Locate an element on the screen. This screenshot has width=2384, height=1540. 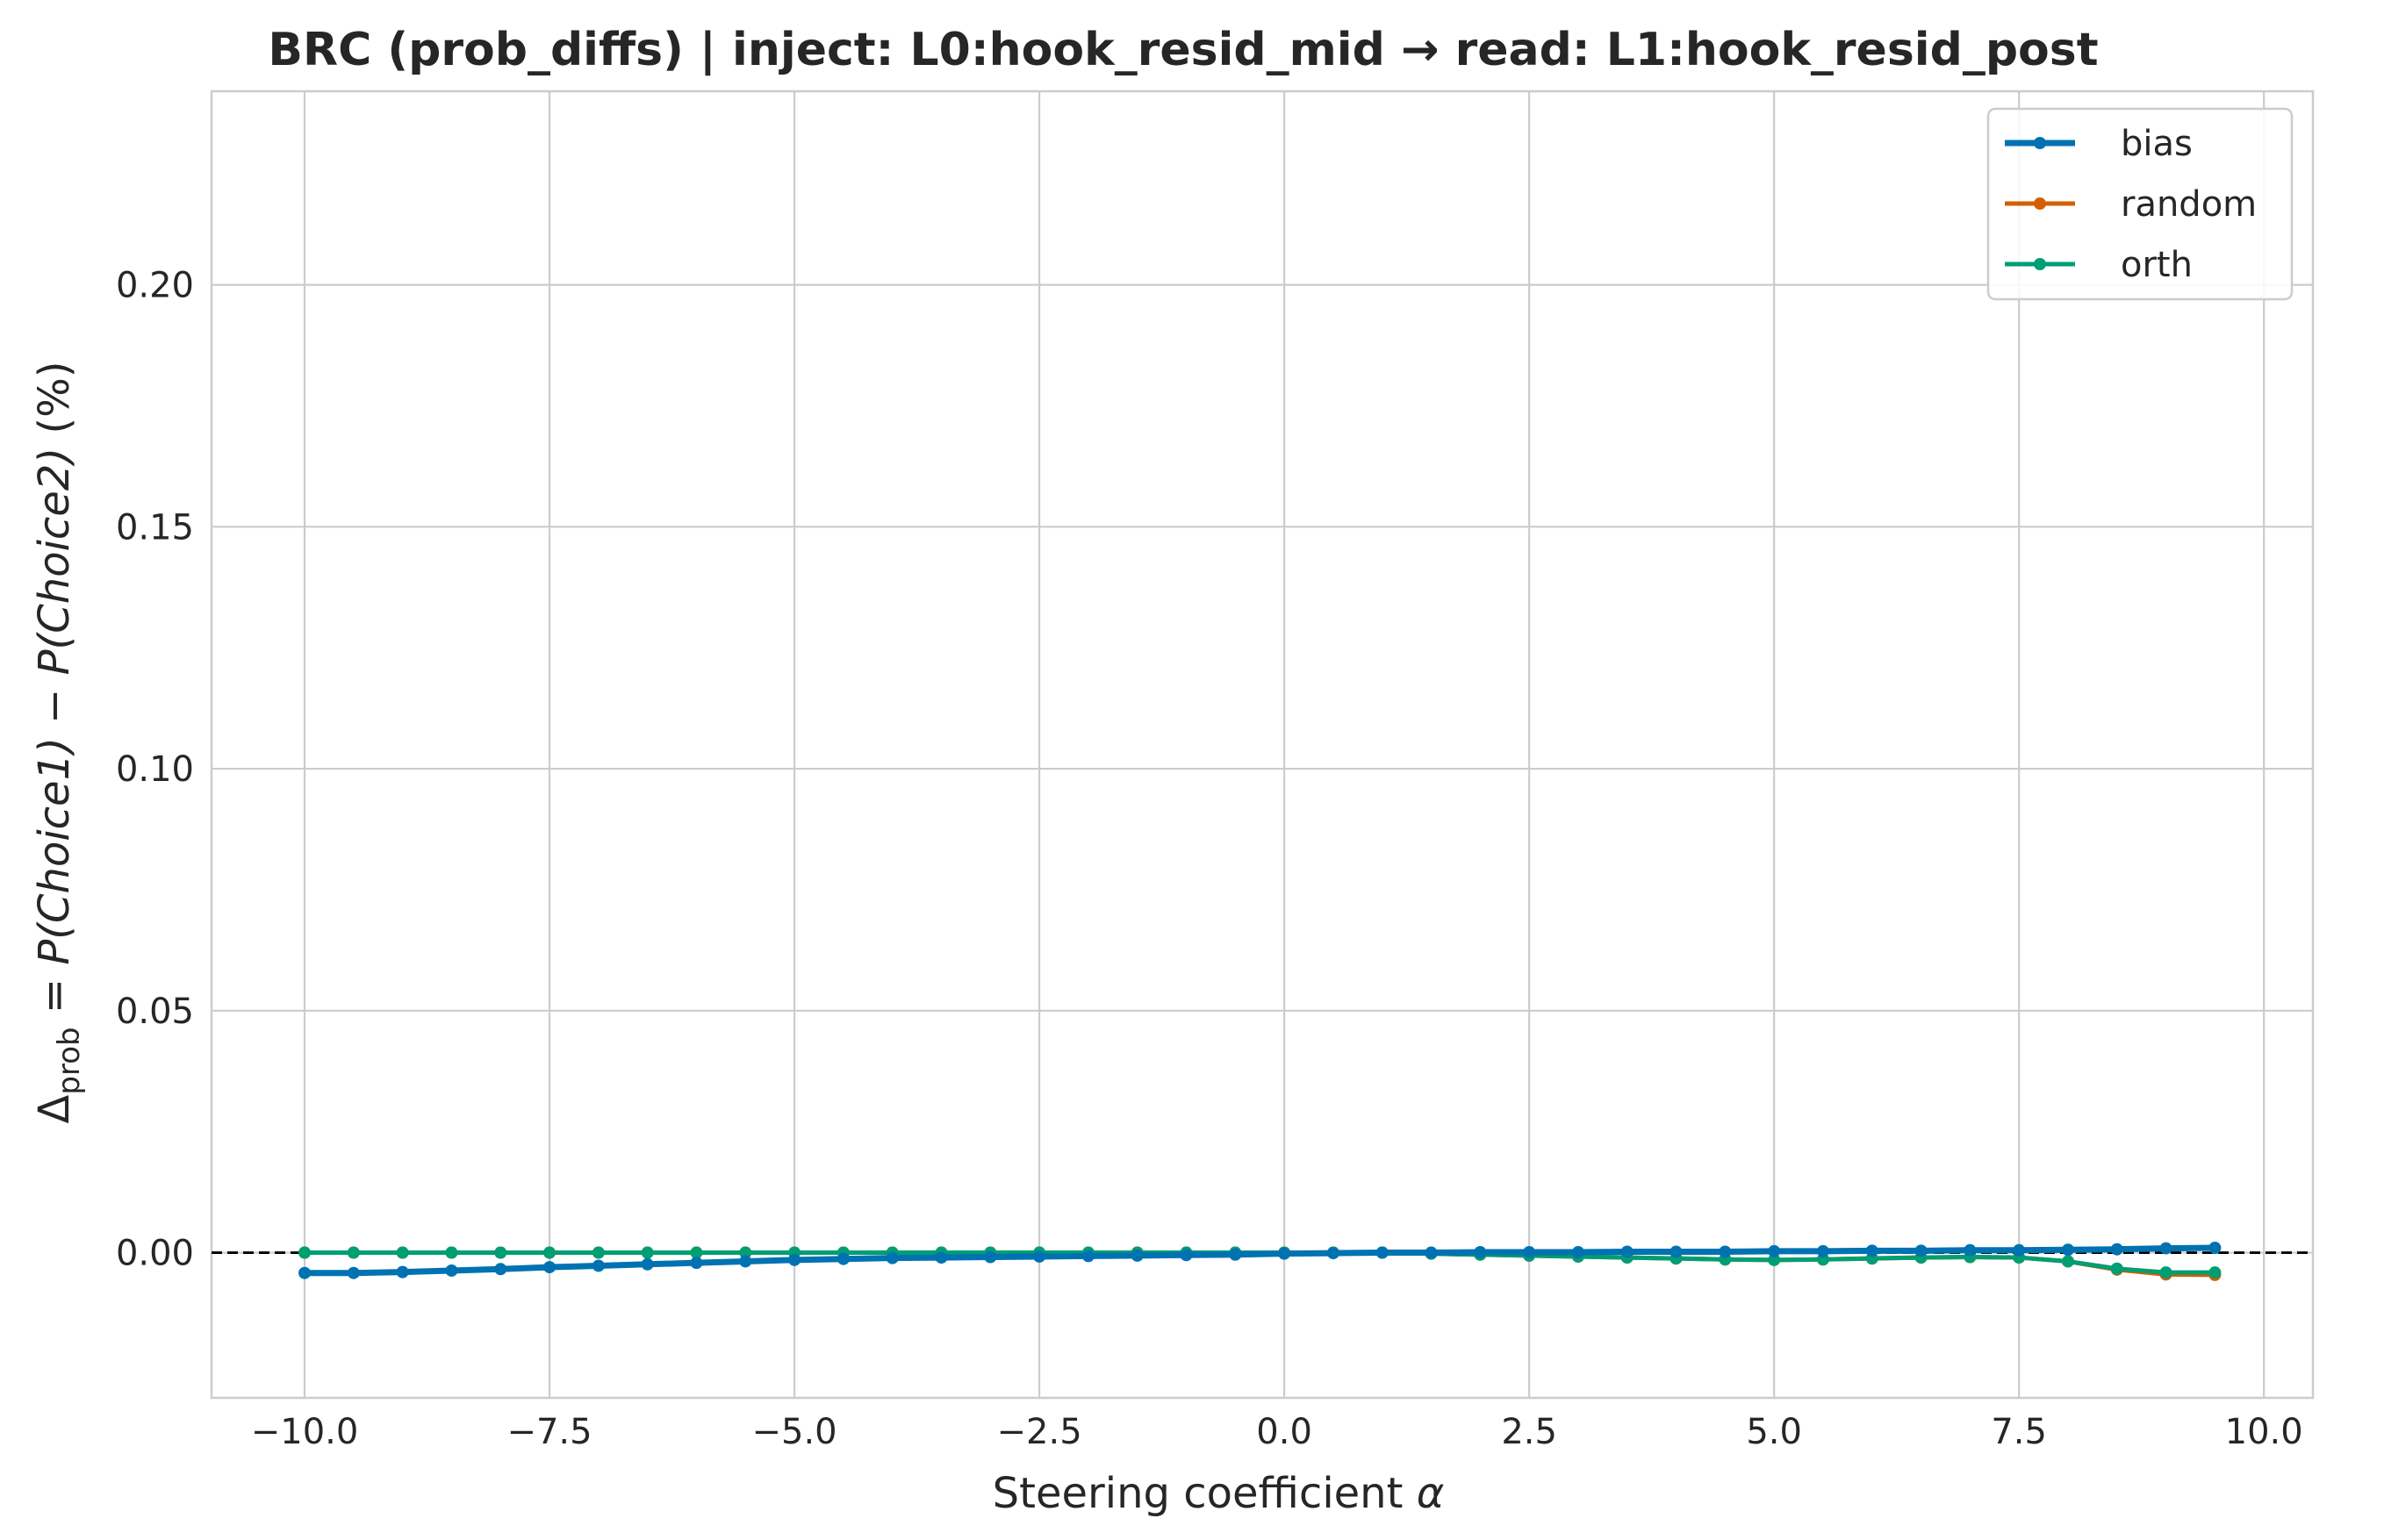
y-label-subscript: prob is located at coordinates (69, 1060).